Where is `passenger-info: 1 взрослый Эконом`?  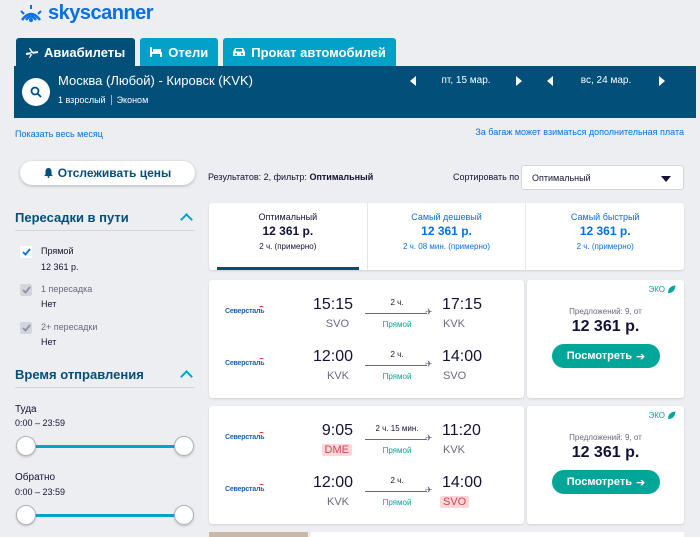
passenger-info: 1 взрослый Эконом is located at coordinates (103, 100).